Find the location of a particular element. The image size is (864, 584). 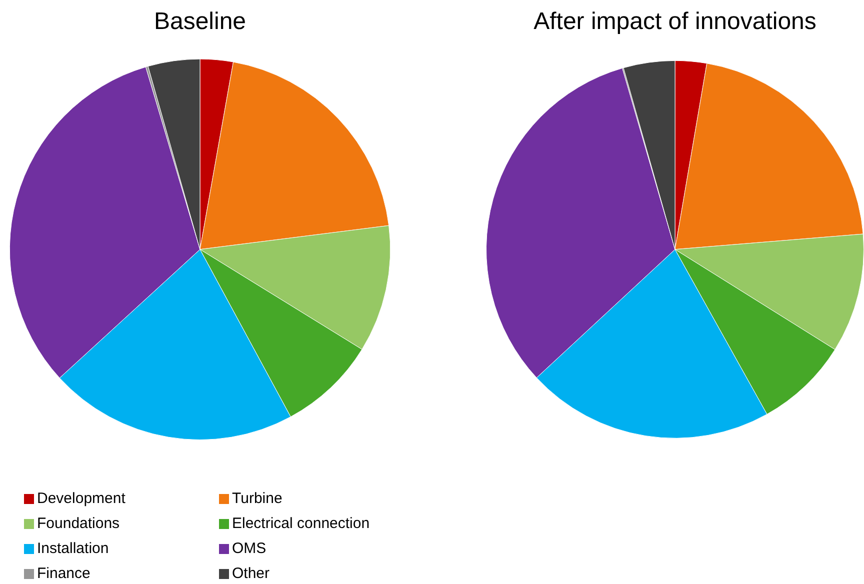

legend-label: Finance is located at coordinates (63, 573).